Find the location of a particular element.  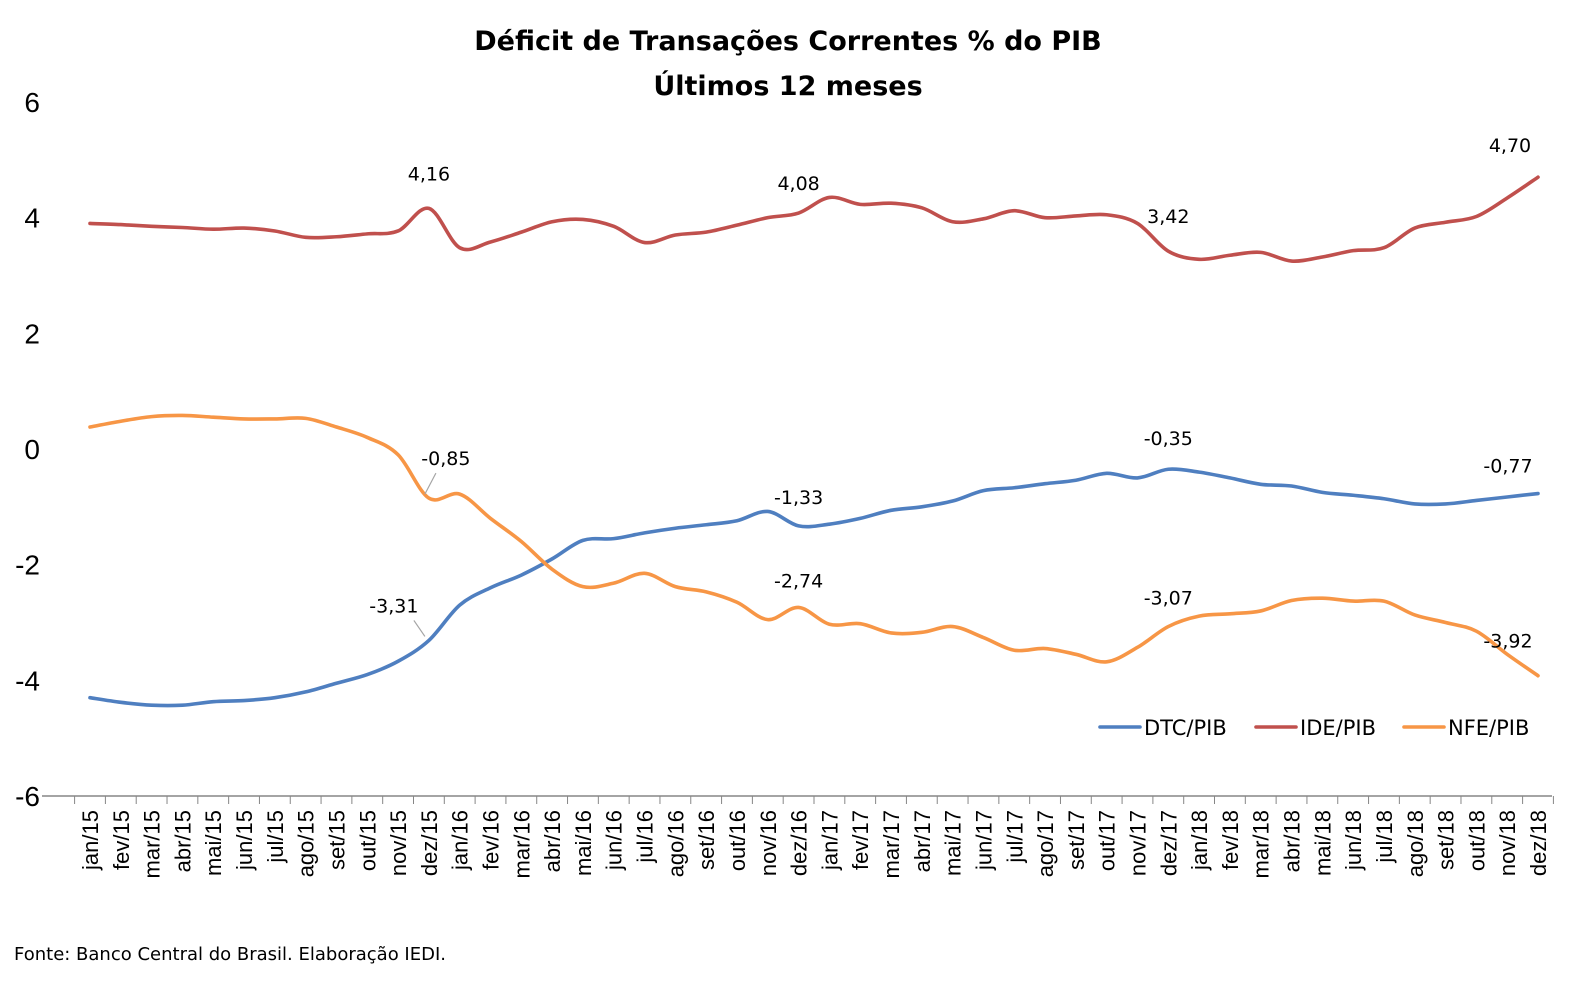

x-tick-label: set/17 is located at coordinates (1076, 840).